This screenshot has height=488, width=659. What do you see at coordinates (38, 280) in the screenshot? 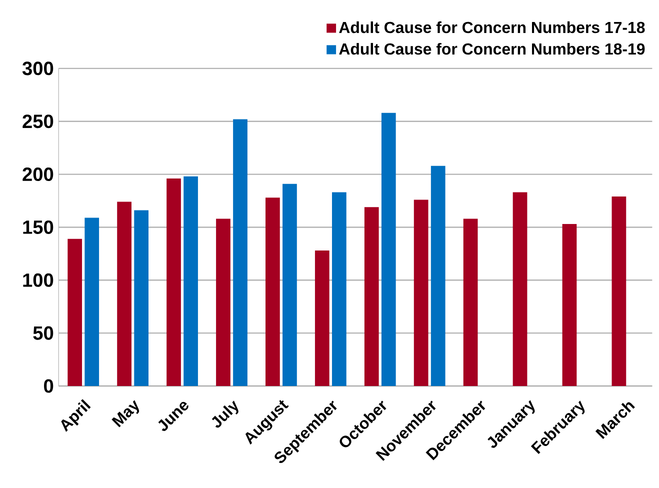
I see `y-tick-label: 100` at bounding box center [38, 280].